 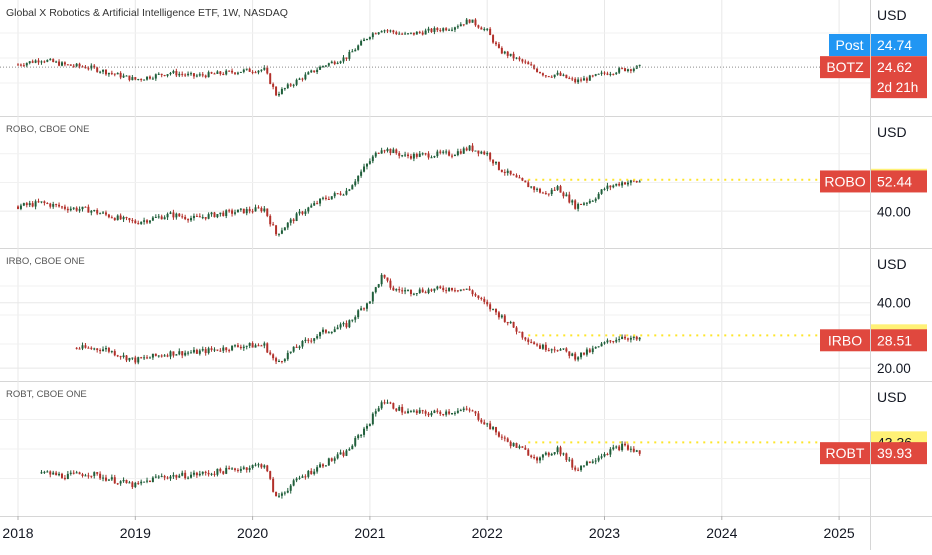 I want to click on post-tag, so click(x=849, y=45).